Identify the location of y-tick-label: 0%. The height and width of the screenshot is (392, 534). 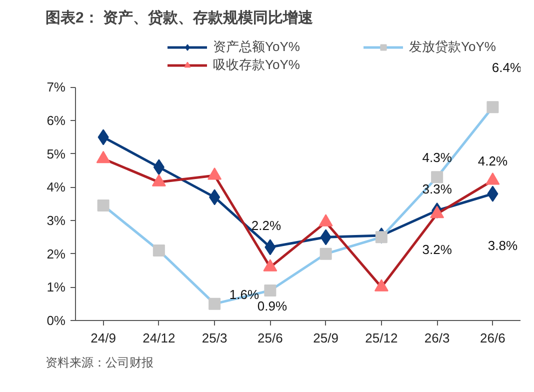
(56, 320).